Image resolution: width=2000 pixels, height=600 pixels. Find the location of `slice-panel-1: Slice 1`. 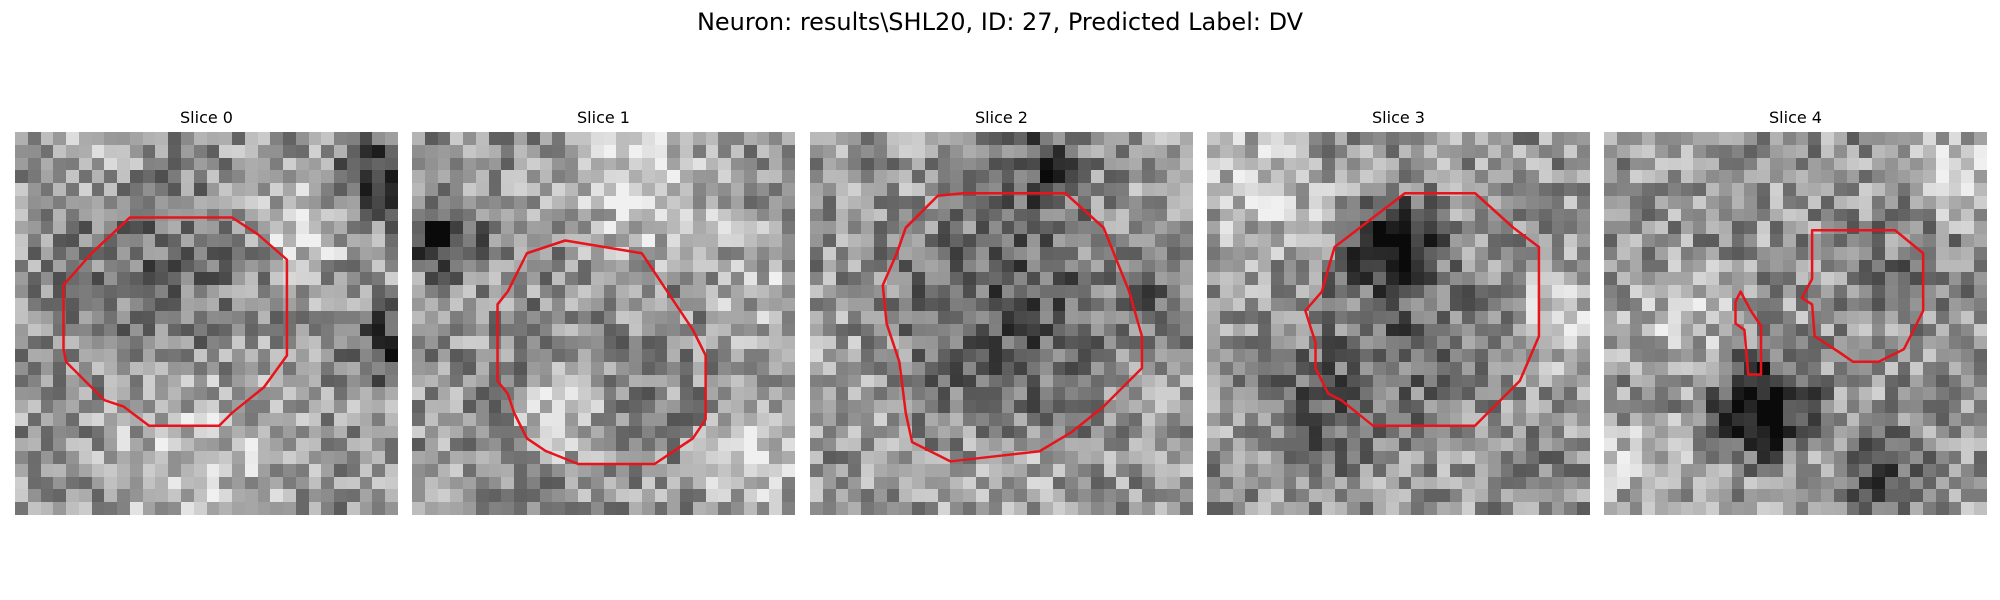

slice-panel-1: Slice 1 is located at coordinates (603, 311).